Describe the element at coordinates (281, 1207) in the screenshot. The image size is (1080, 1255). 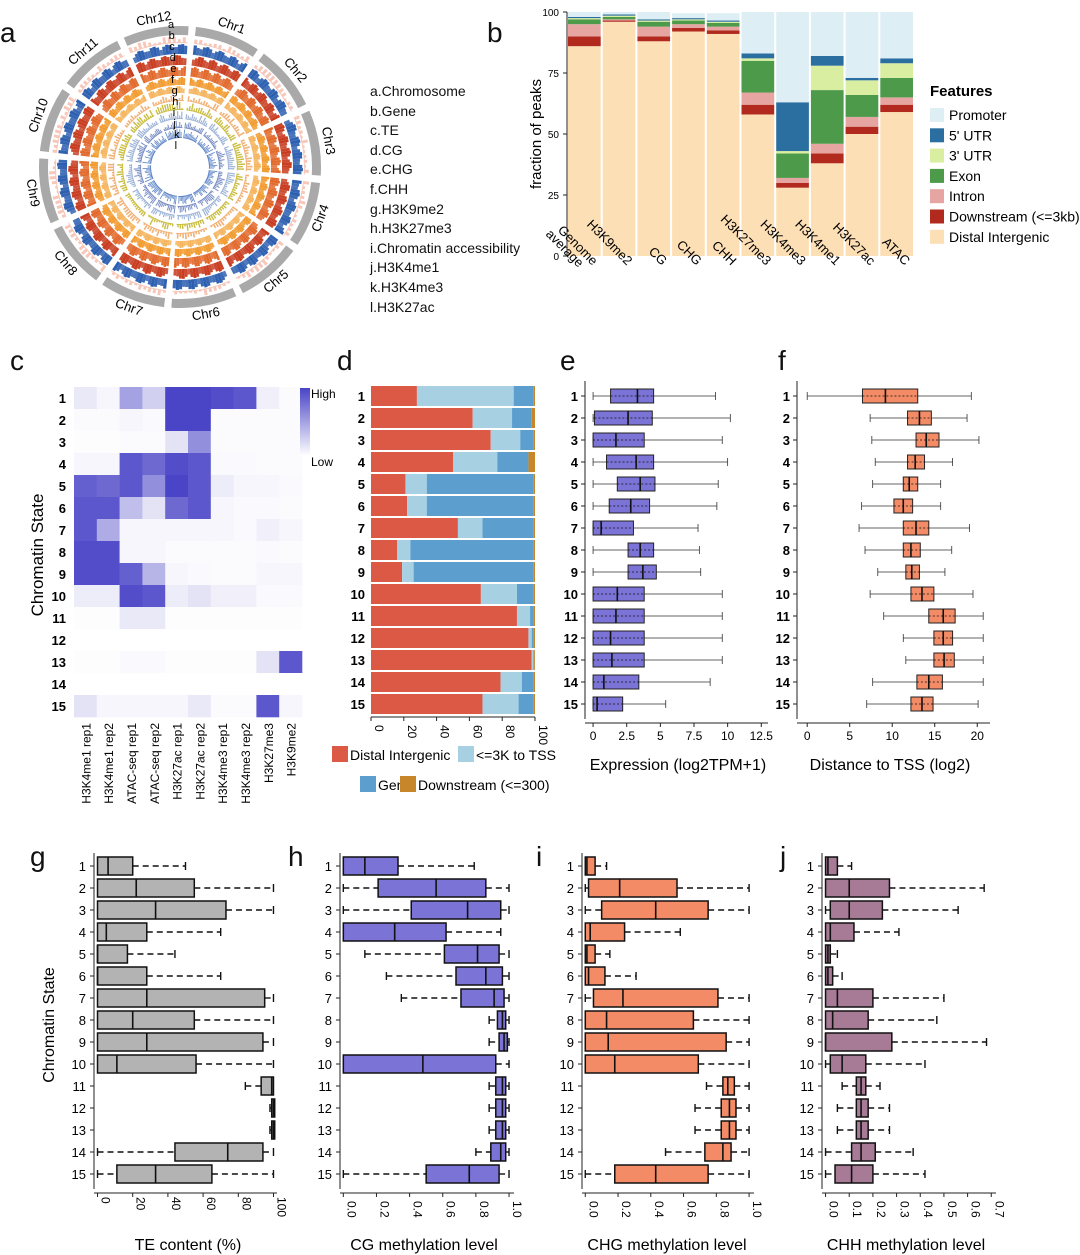
I see `x-tick-label: 100` at that location.